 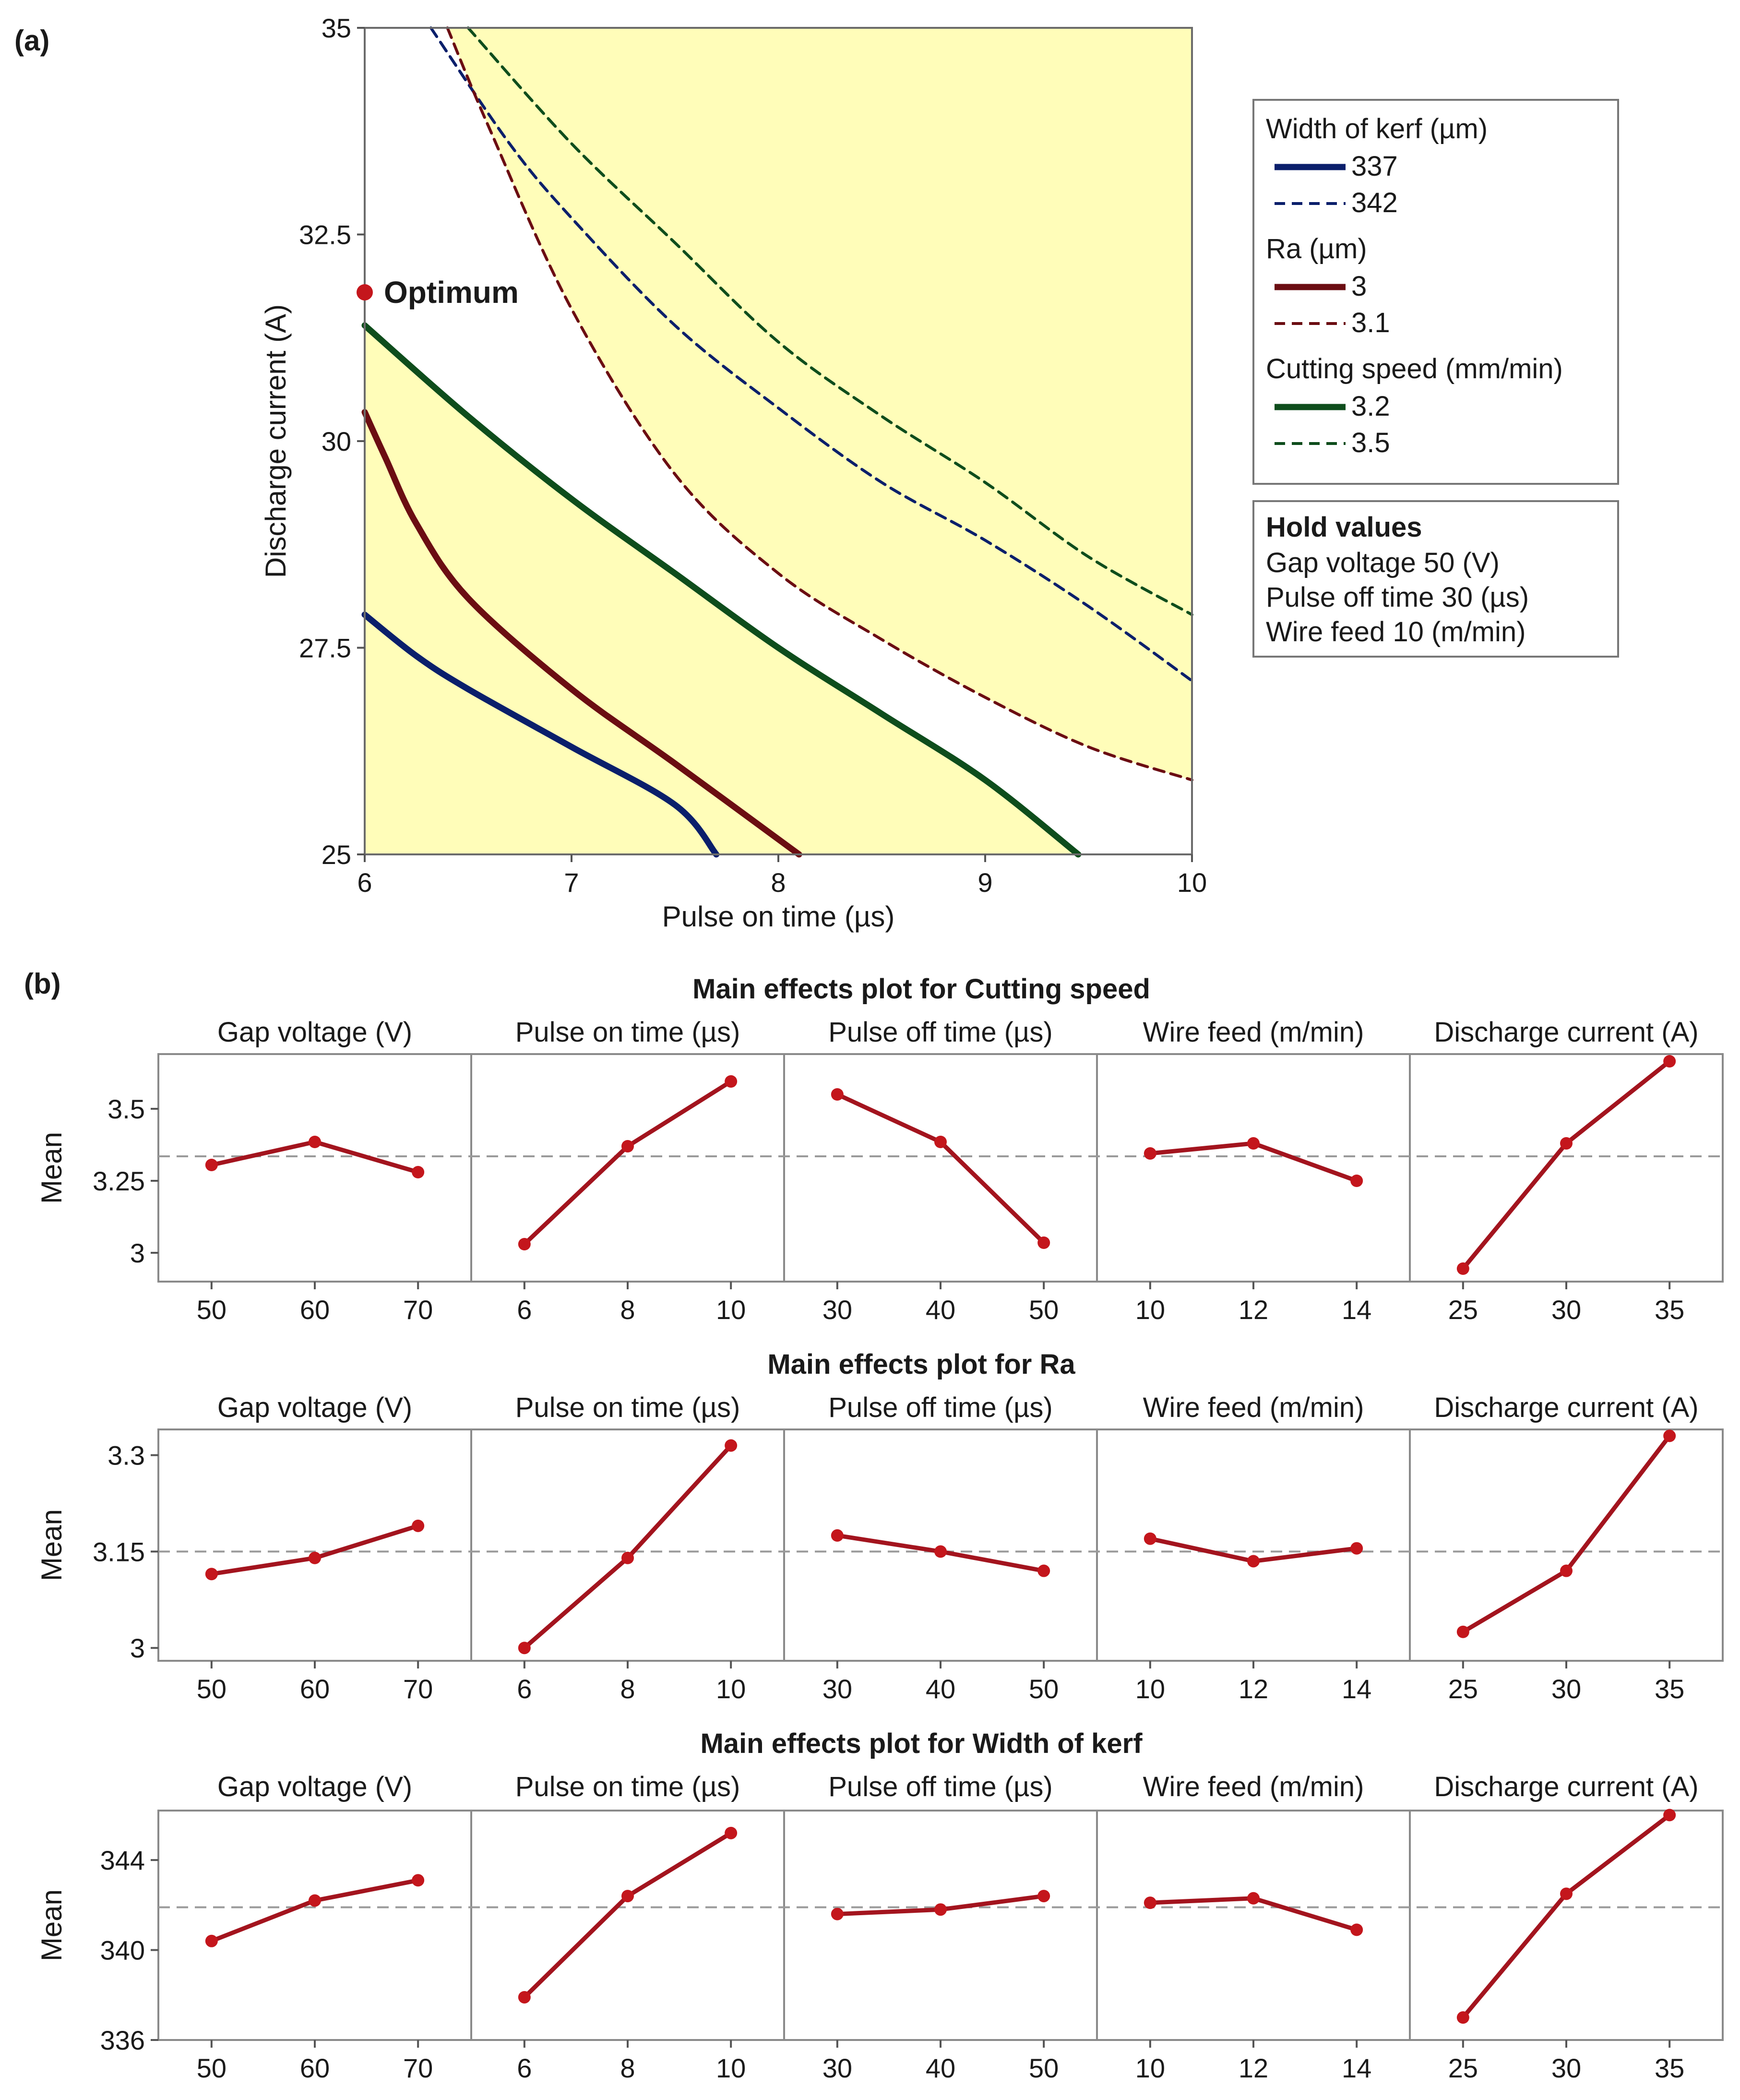 I want to click on y-axis-label: Mean, so click(x=52, y=1545).